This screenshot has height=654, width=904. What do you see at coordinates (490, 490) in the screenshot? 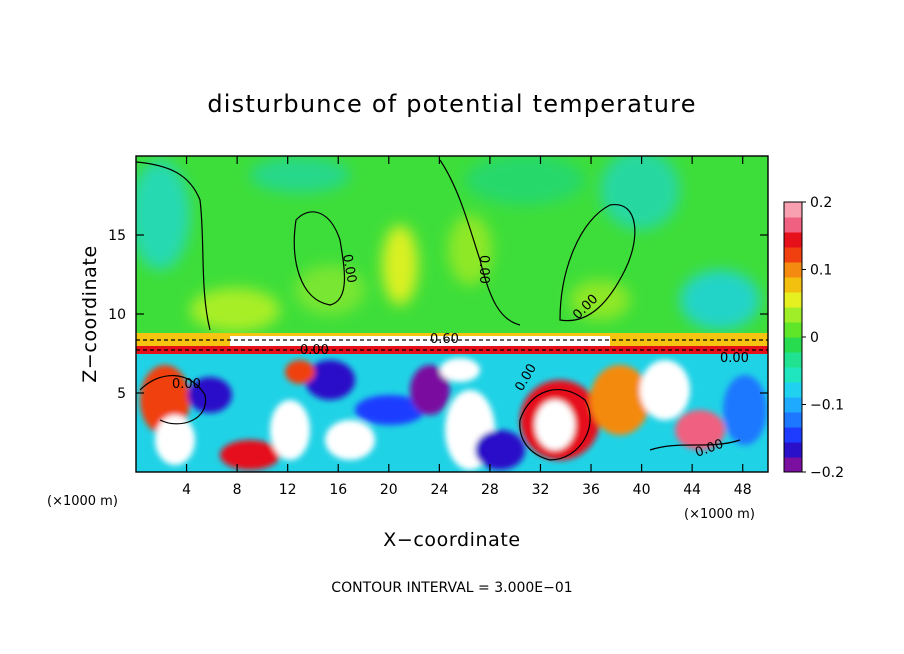
I see `x-tick-label: 28` at bounding box center [490, 490].